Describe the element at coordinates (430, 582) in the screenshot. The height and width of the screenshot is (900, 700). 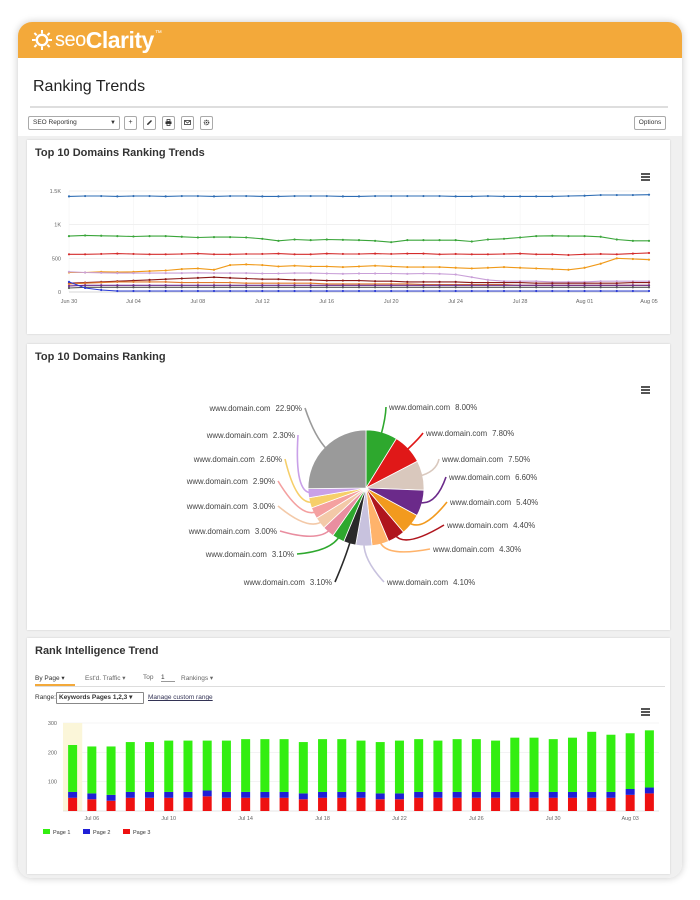
I see `slice-label: www.domain.com 4.10%` at that location.